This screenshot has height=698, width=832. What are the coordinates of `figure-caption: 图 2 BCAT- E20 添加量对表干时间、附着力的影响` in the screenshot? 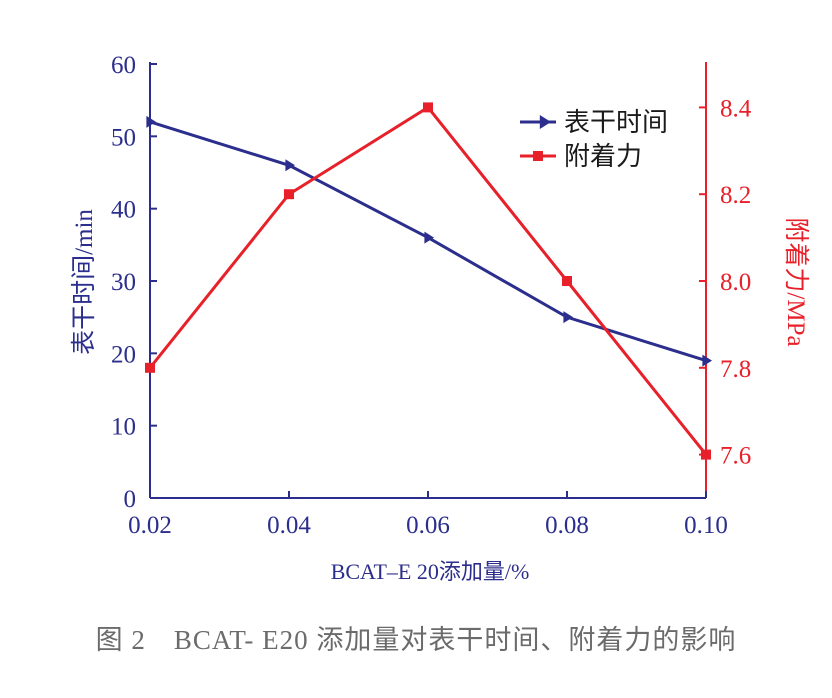 It's located at (416, 640).